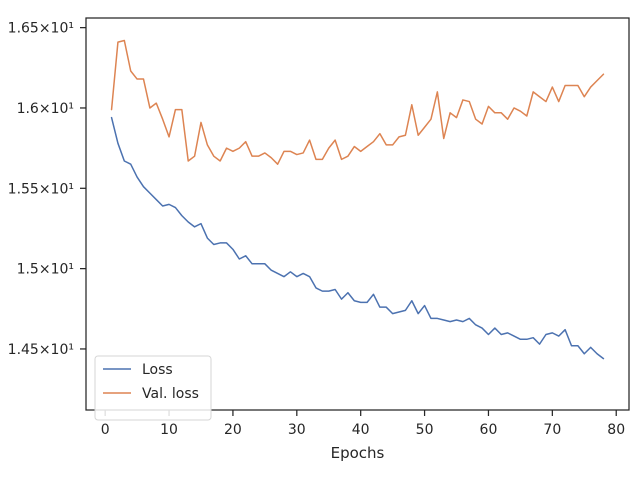 The width and height of the screenshot is (640, 480). What do you see at coordinates (157, 370) in the screenshot?
I see `legend-label: Loss` at bounding box center [157, 370].